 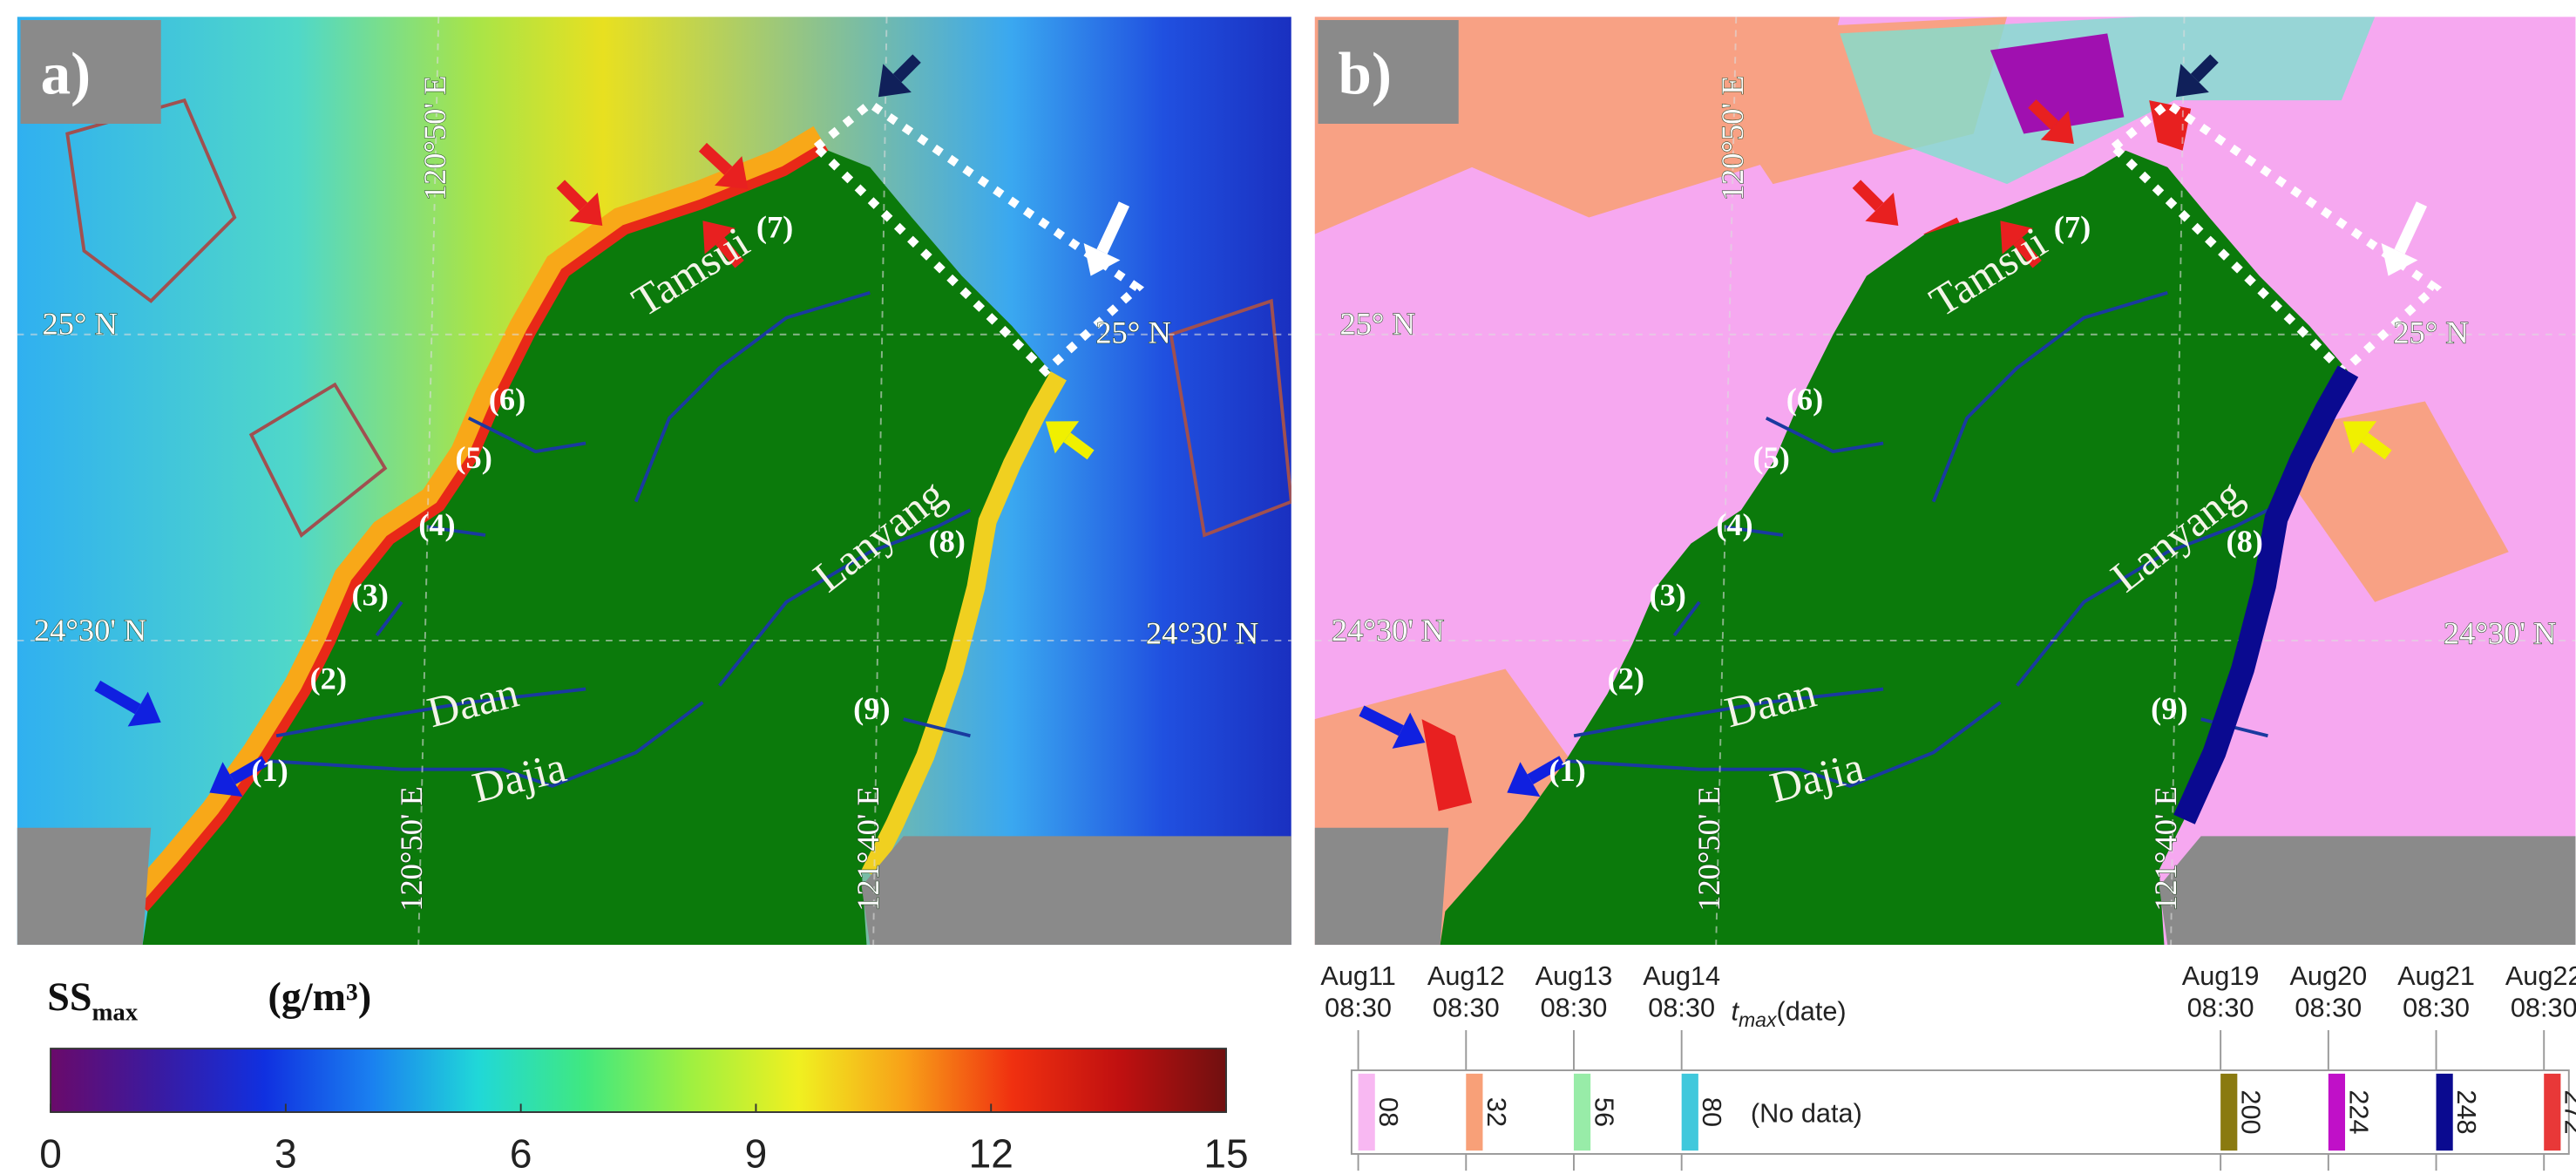 What do you see at coordinates (1682, 975) in the screenshot?
I see `date-tick-date: Aug14` at bounding box center [1682, 975].